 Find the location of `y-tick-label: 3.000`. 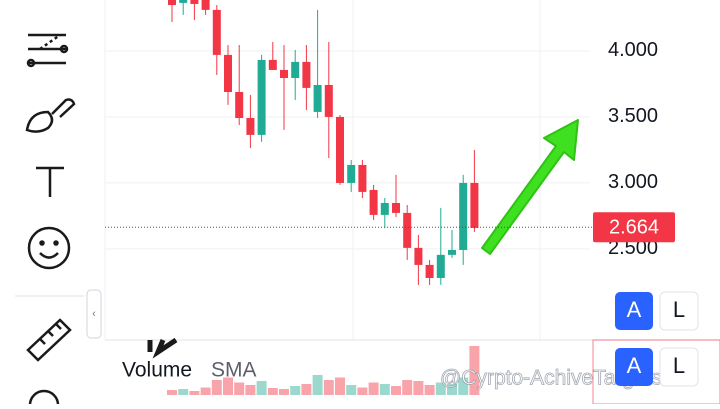

y-tick-label: 3.000 is located at coordinates (633, 182).